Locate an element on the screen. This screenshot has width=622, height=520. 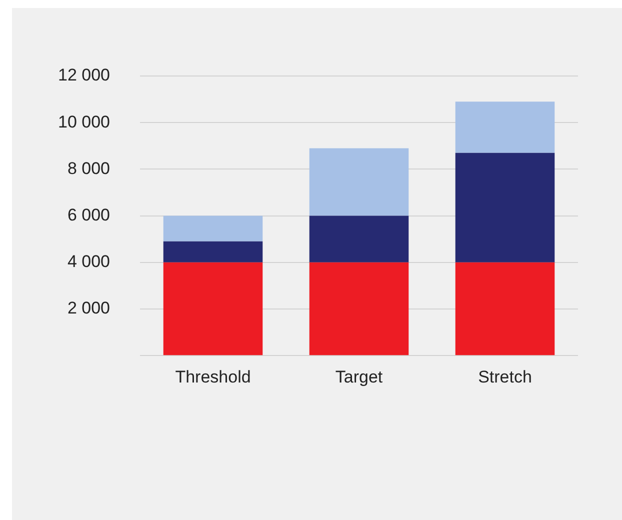
y-tick-label: 12 000 is located at coordinates (84, 75).